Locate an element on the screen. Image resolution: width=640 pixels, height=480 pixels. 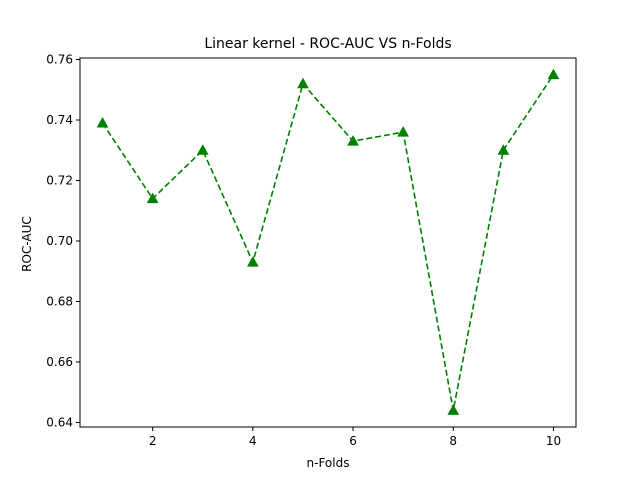
x-tick-label: 6 is located at coordinates (353, 441).